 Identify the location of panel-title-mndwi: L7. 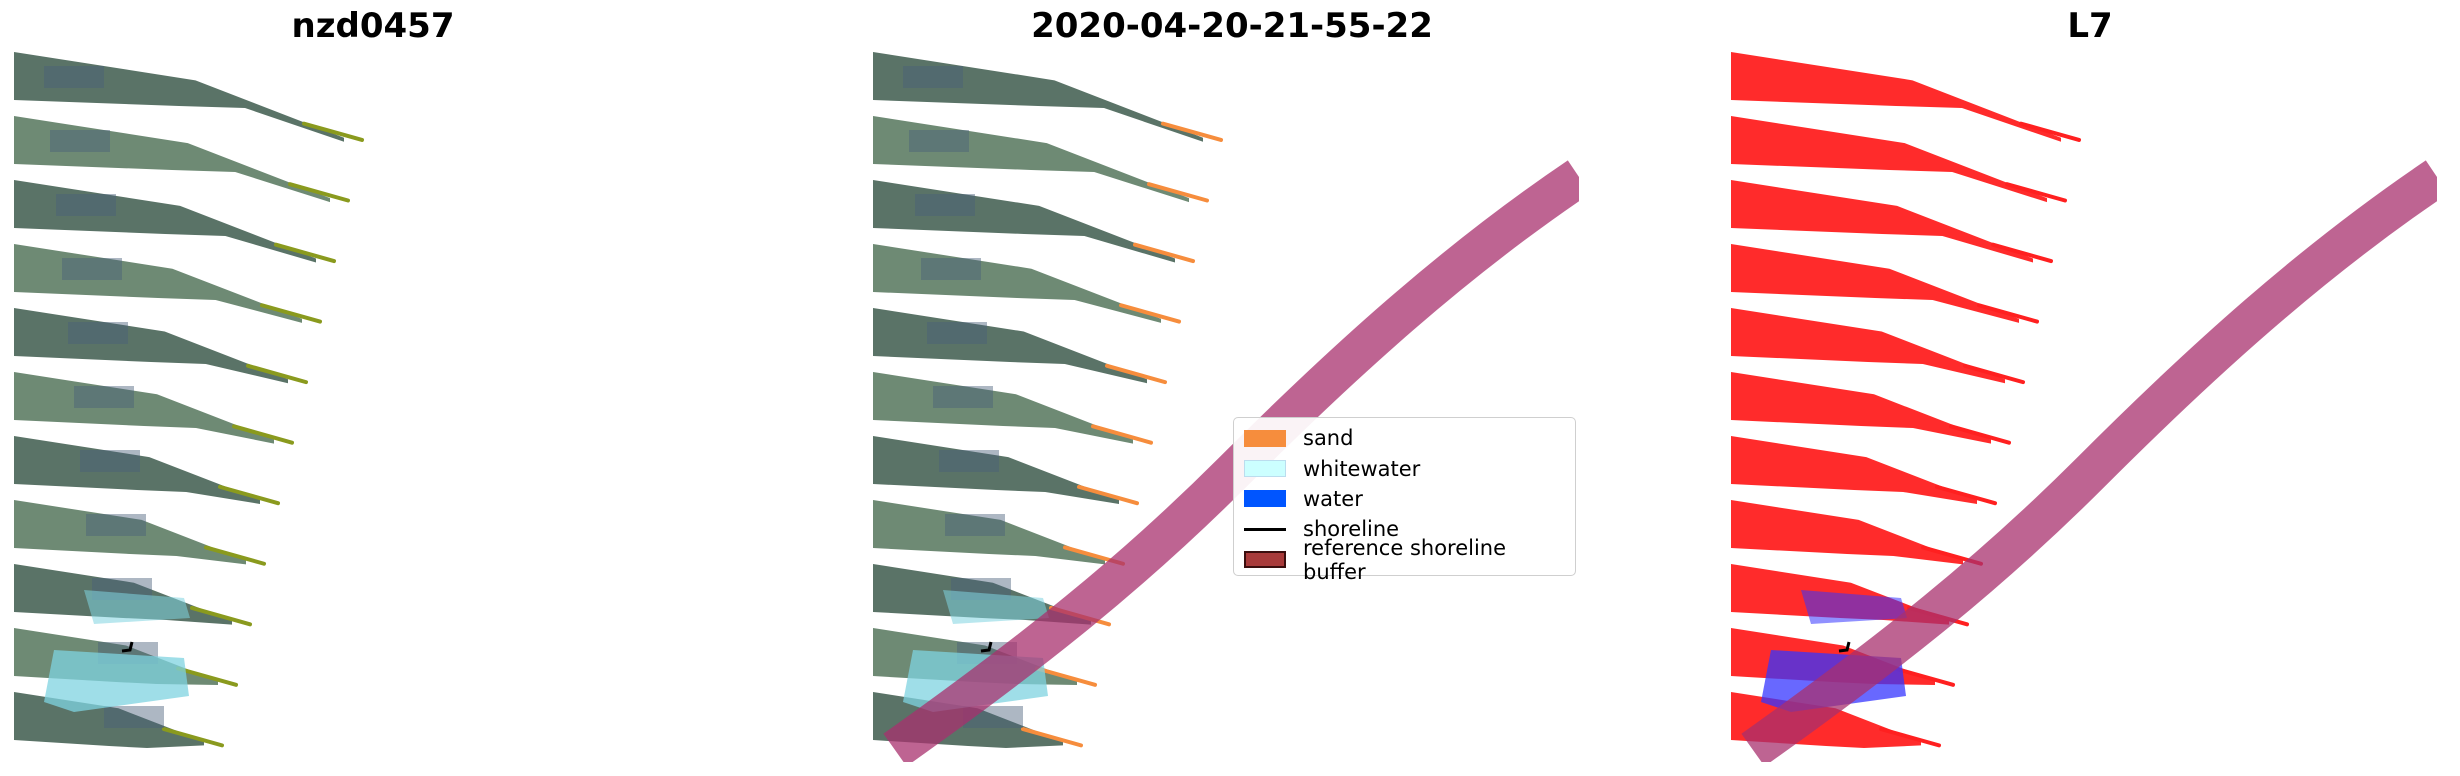
(2090, 26).